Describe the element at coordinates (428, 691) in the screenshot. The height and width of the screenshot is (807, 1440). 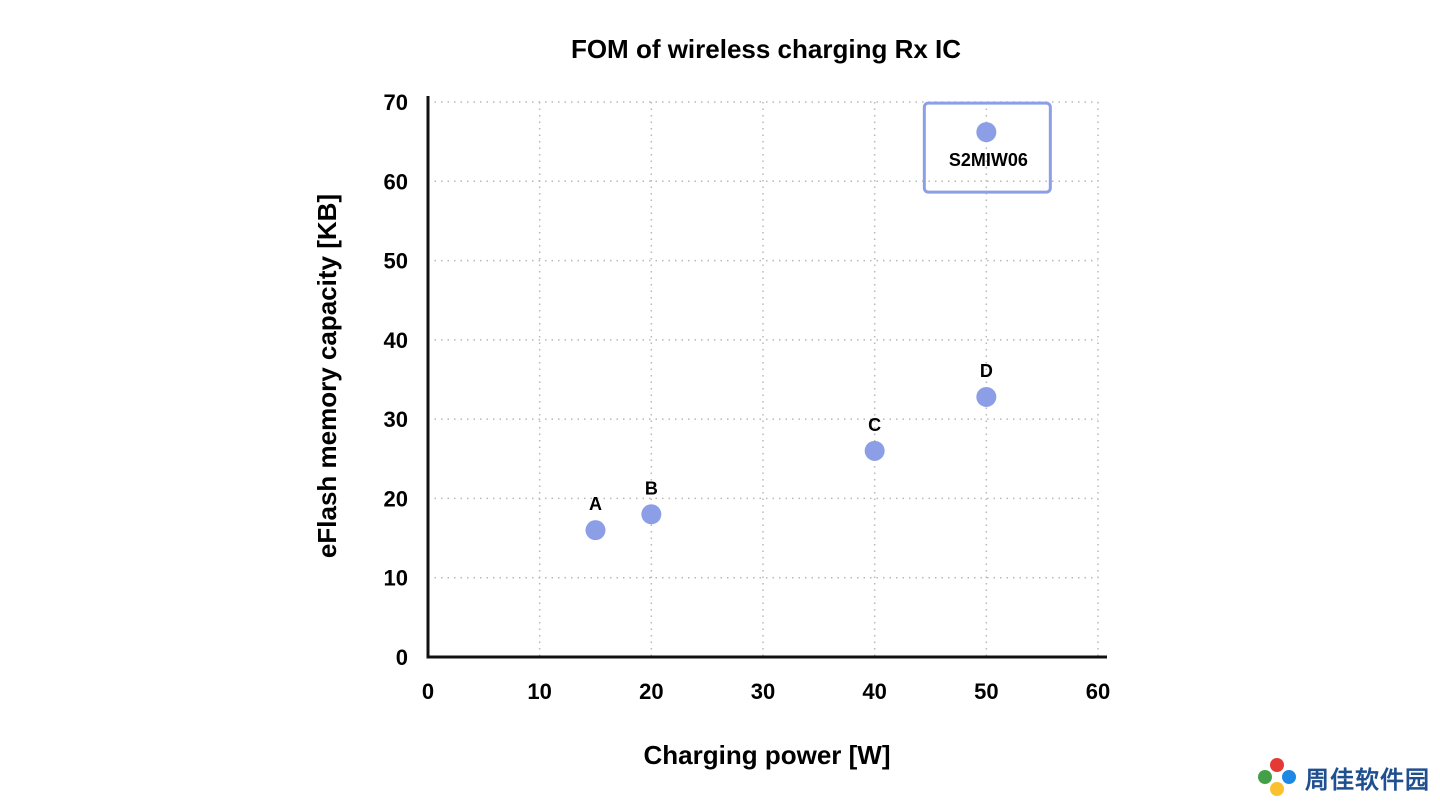
I see `x-tick-label: 0` at that location.